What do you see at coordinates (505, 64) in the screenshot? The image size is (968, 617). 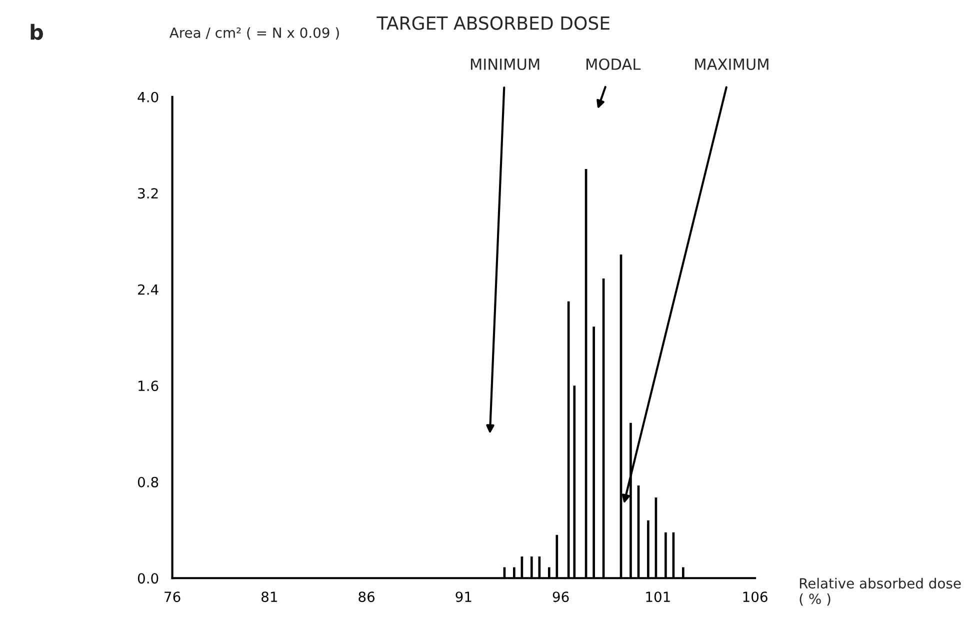 I see `text: MINIMUM` at bounding box center [505, 64].